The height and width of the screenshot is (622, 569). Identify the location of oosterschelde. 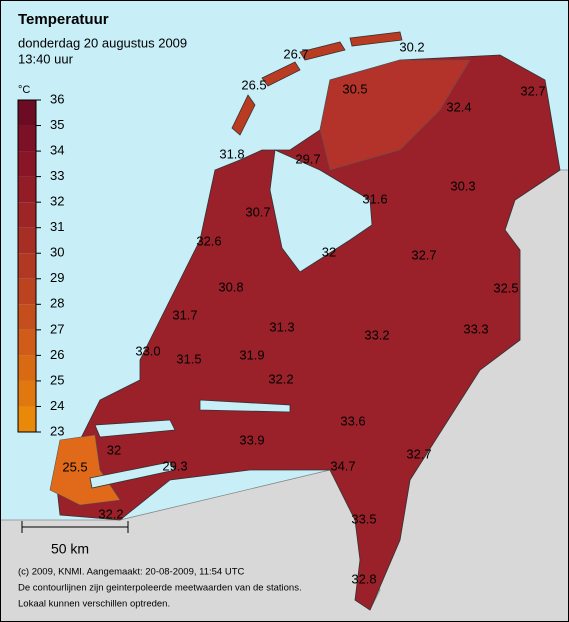
(135, 428).